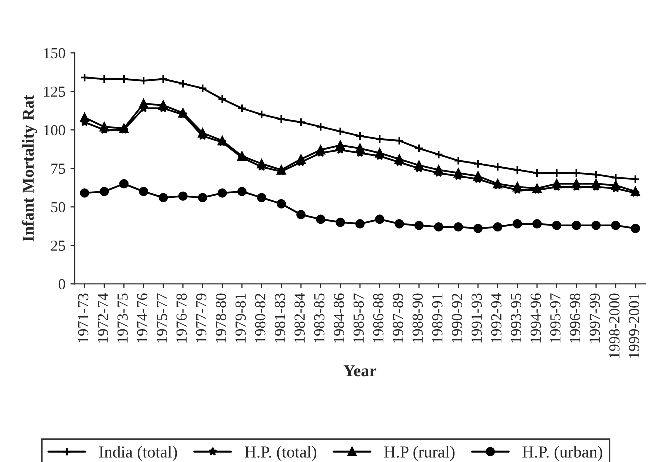  Describe the element at coordinates (496, 318) in the screenshot. I see `x-tick-label: 1992-94` at that location.